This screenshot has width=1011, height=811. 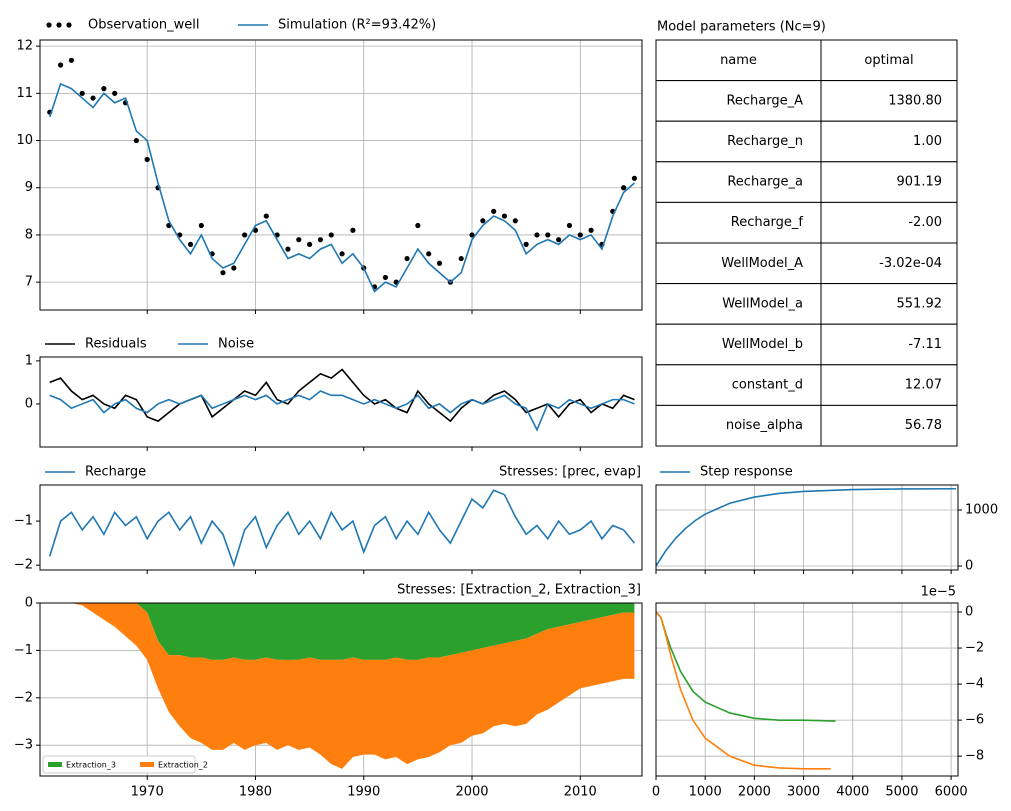 What do you see at coordinates (24, 46) in the screenshot?
I see `y-tick-label: 12` at bounding box center [24, 46].